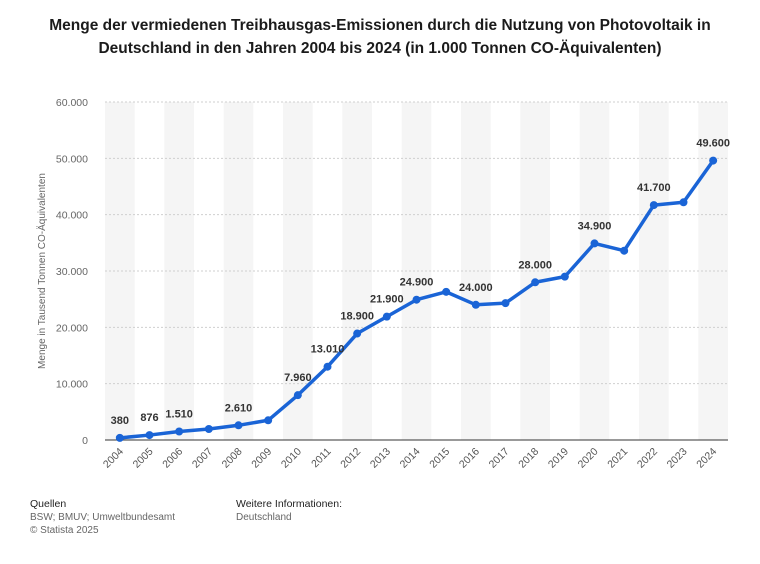  I want to click on x-tick-label: 2021, so click(617, 458).